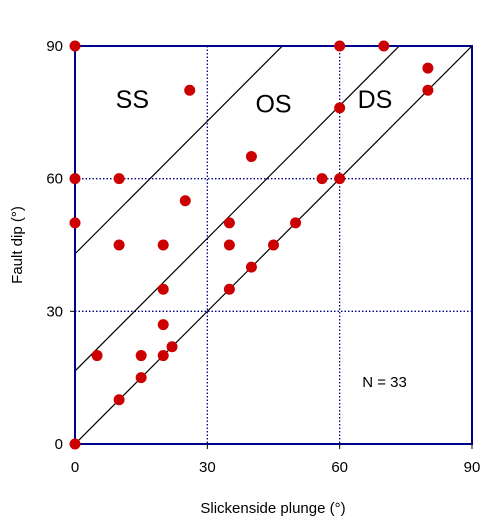  What do you see at coordinates (59, 444) in the screenshot?
I see `y-tick-label: 0` at bounding box center [59, 444].